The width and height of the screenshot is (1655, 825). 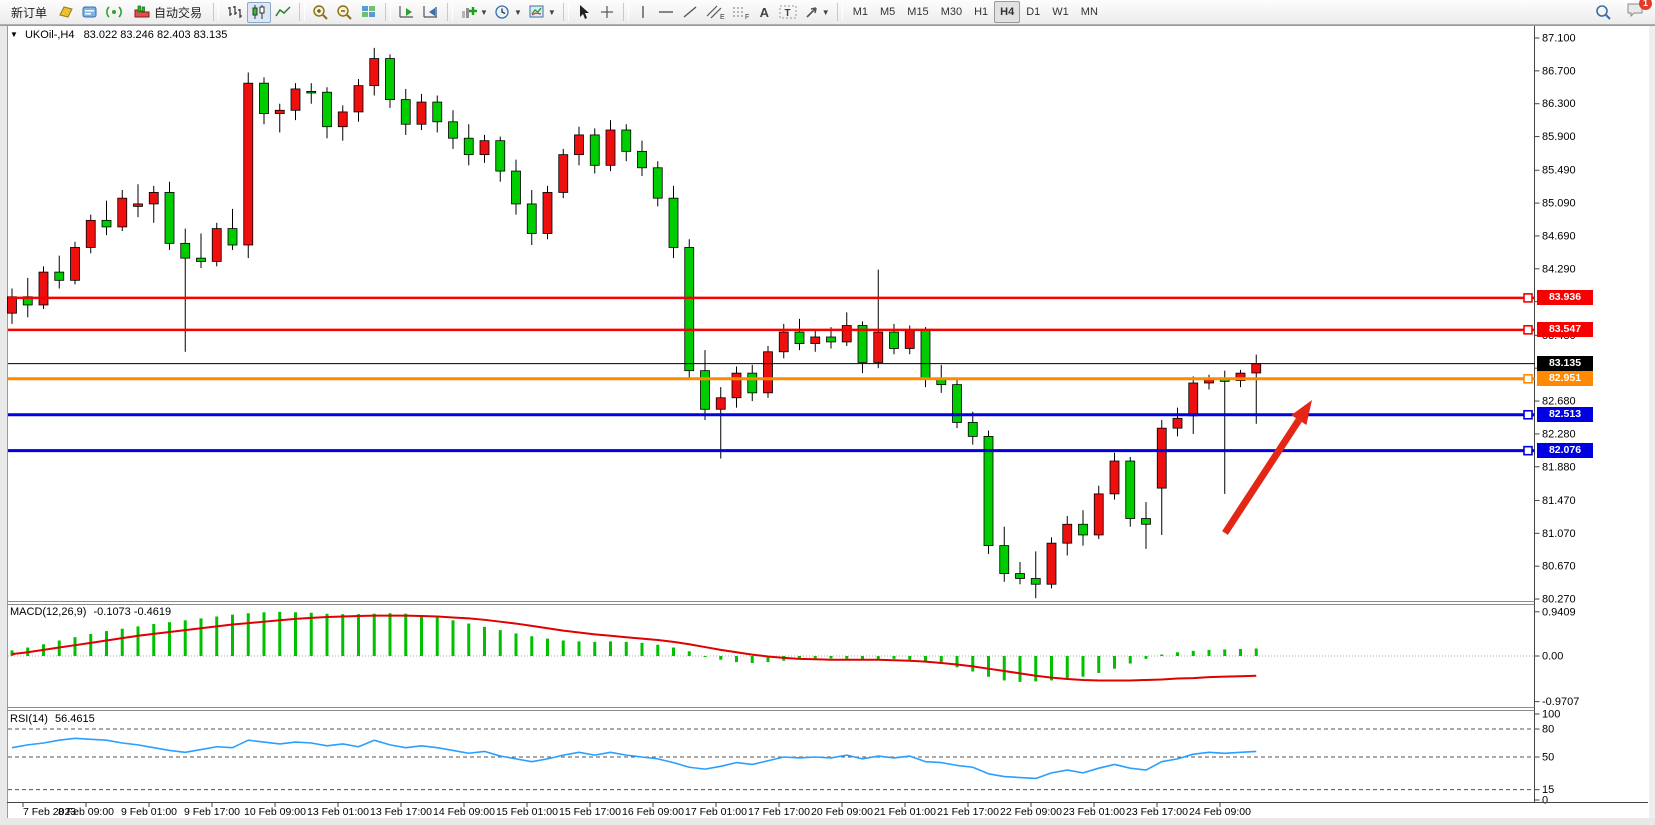 I want to click on timeframe-button-mn: MN, so click(x=1089, y=12).